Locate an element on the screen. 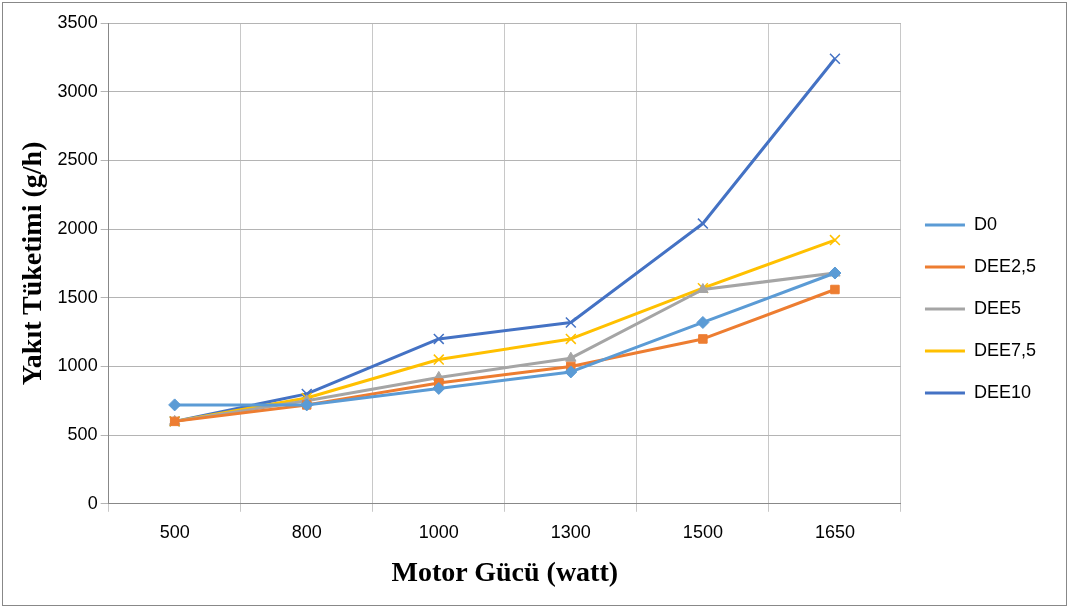  x-tick-label: 500 is located at coordinates (174, 531).